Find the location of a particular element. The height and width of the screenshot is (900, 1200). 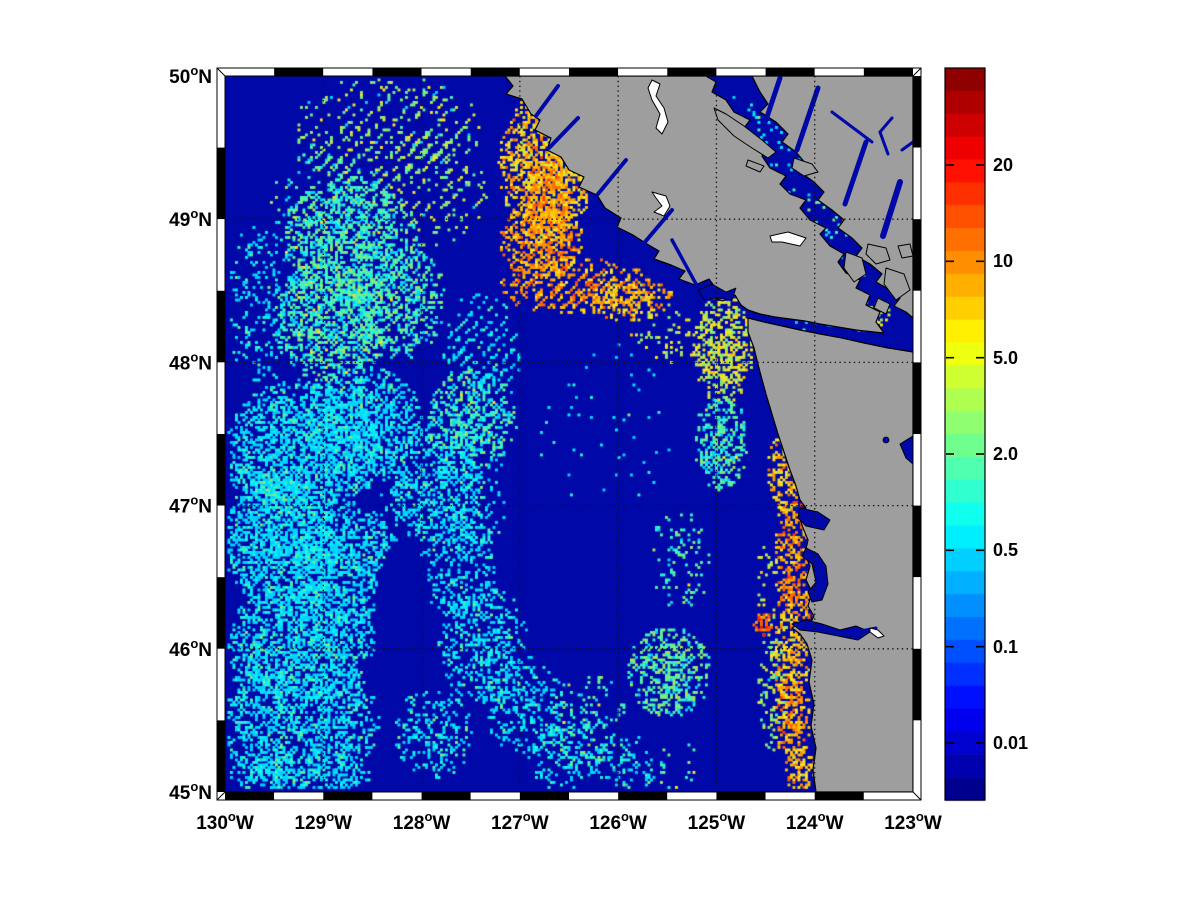

y-axis-tick-label: 48oN is located at coordinates (190, 361).